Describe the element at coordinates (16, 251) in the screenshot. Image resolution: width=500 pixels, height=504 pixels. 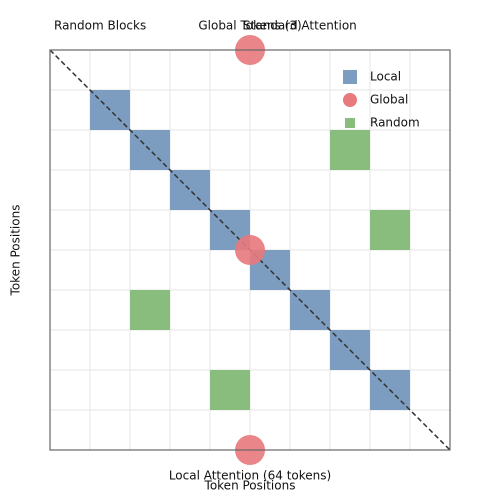
I see `y-axis-label: Token Positions` at that location.